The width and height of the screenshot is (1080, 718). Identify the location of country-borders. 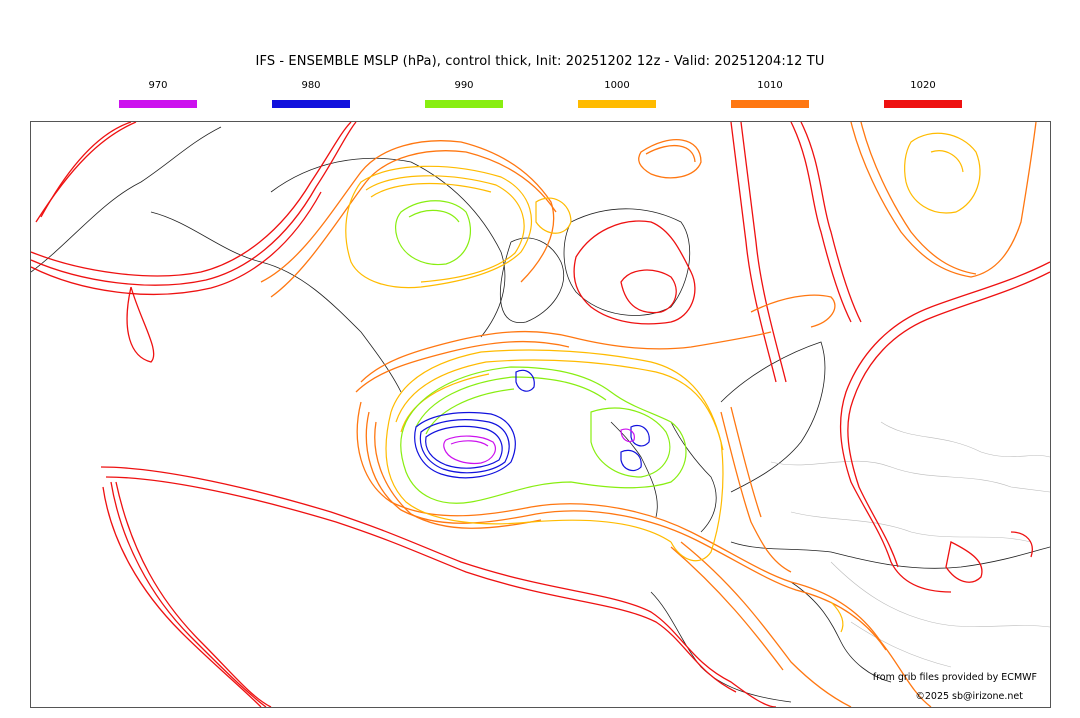
(910, 544).